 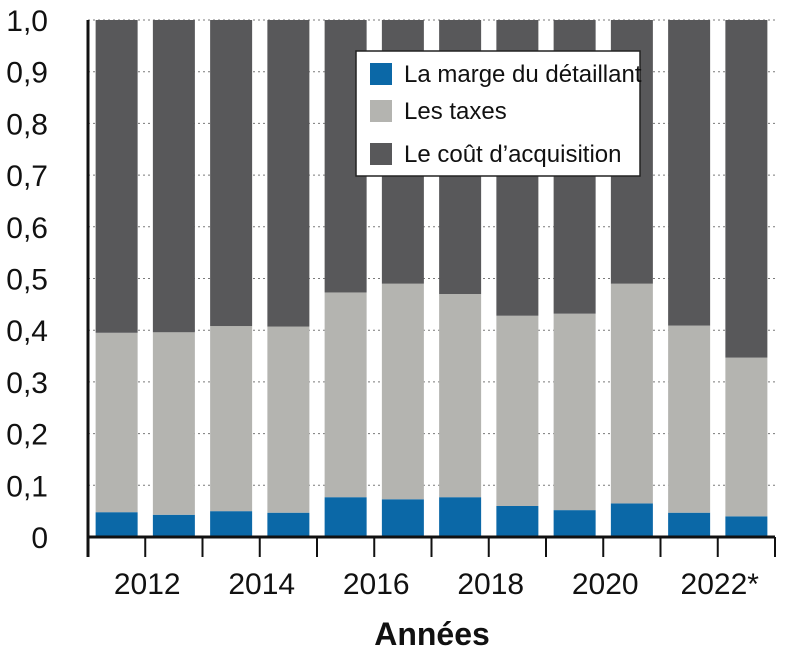 What do you see at coordinates (27, 124) in the screenshot?
I see `y-tick-label: 0,8` at bounding box center [27, 124].